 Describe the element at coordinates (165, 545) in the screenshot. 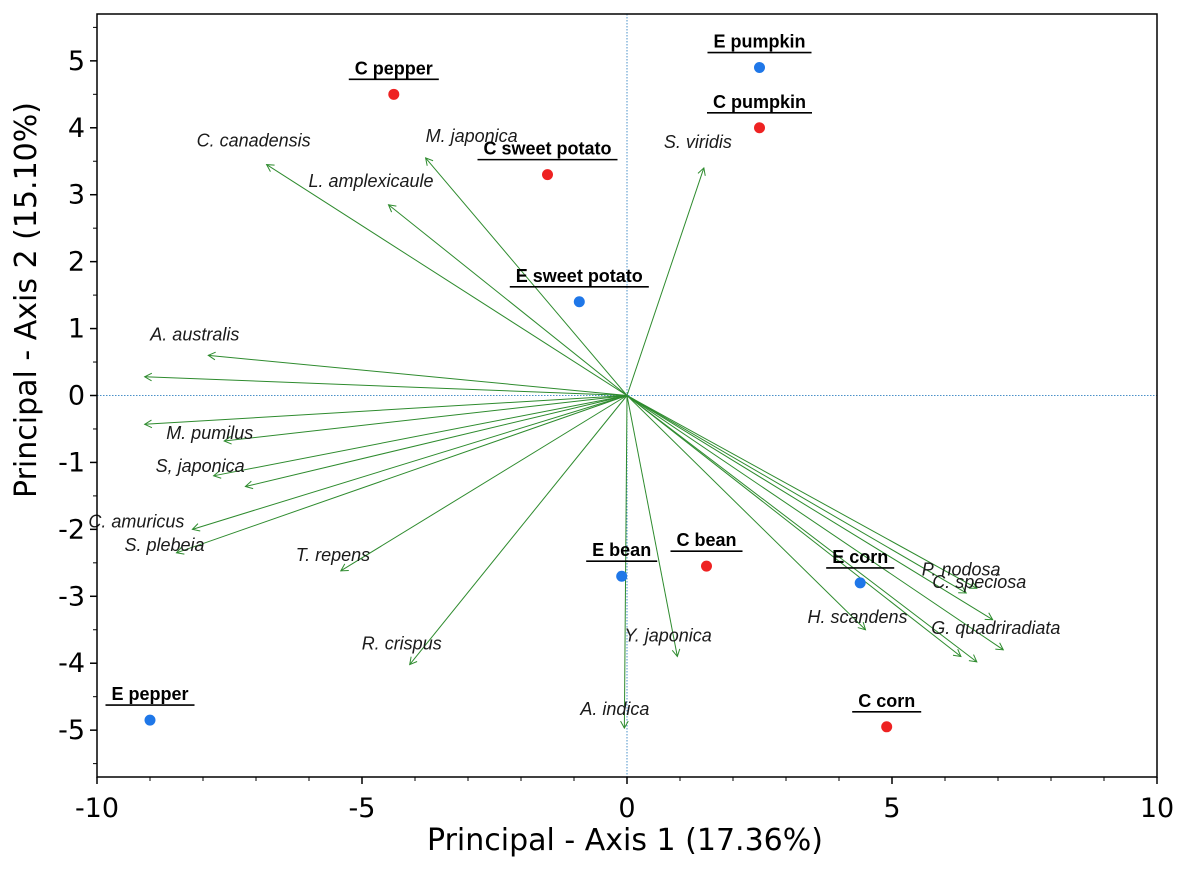

I see `species-label: S. plebeia` at that location.